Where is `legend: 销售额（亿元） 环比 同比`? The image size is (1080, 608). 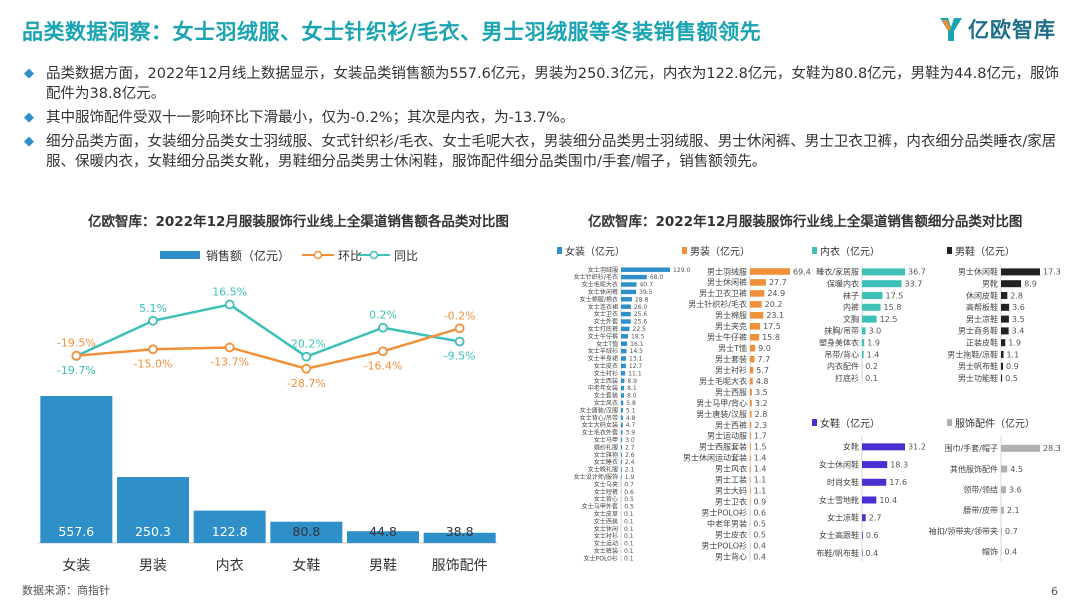 legend: 销售额（亿元） 环比 同比 is located at coordinates (289, 255).